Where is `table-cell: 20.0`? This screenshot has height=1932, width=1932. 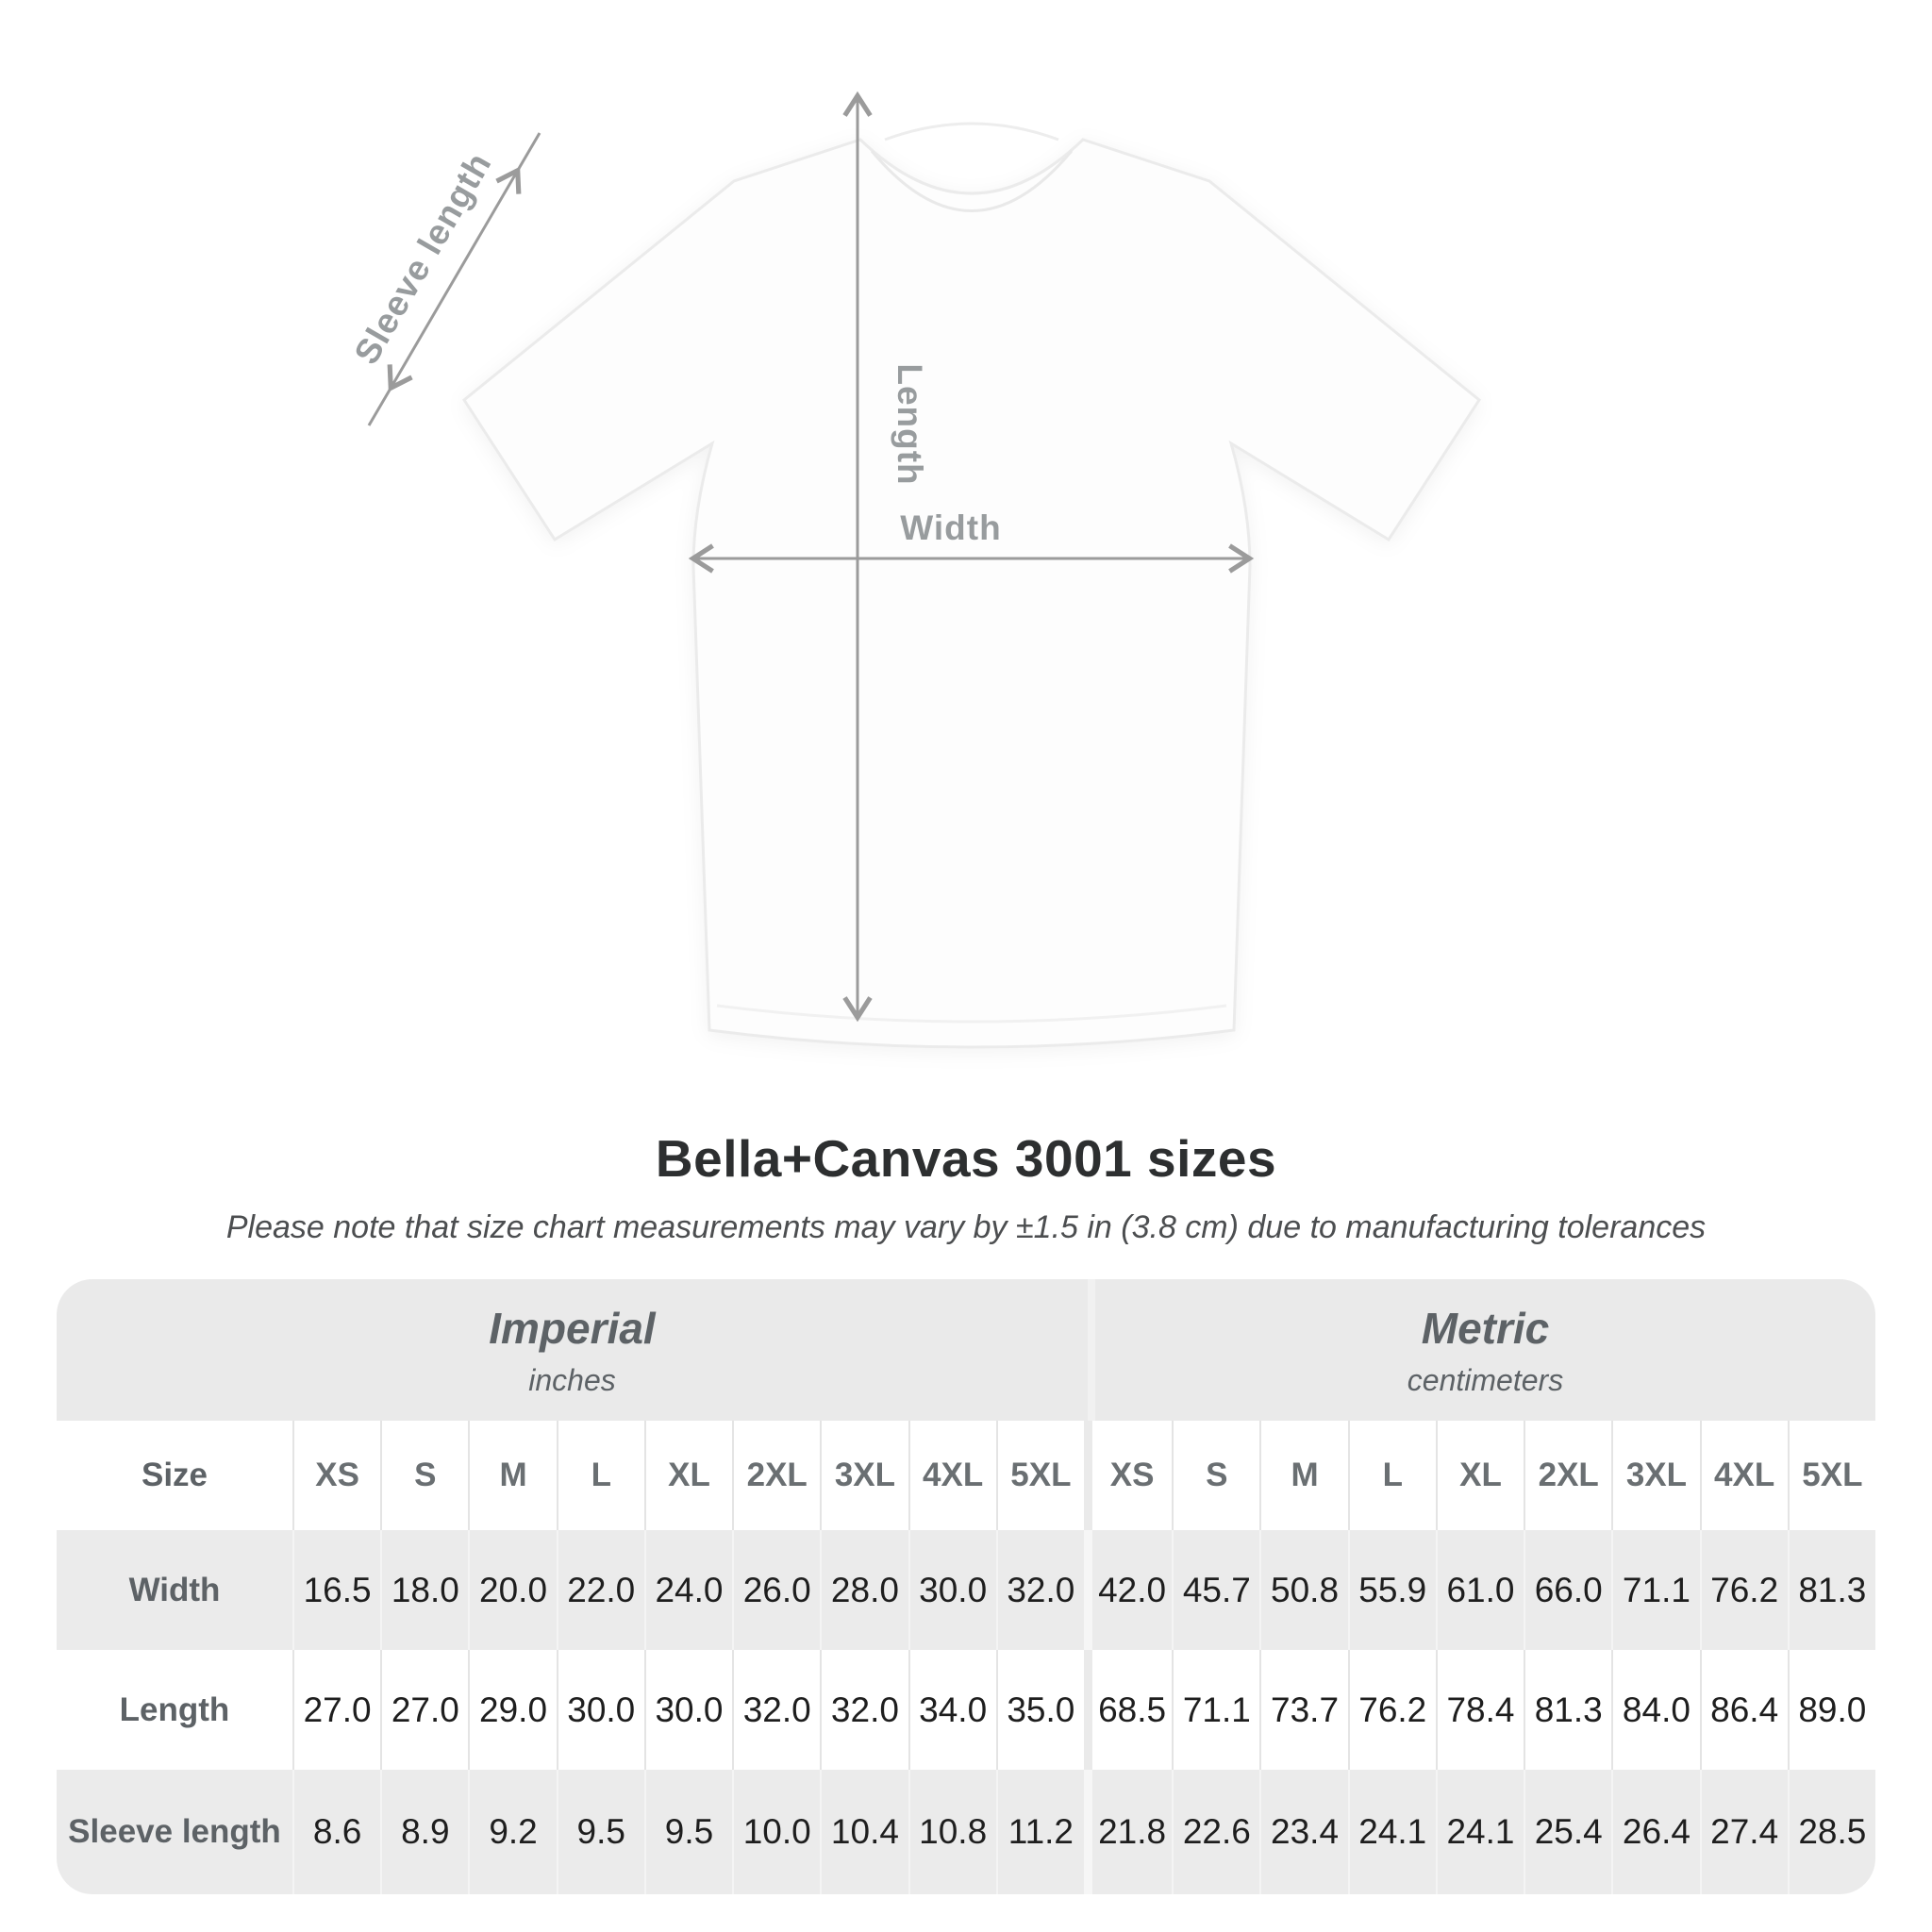
table-cell: 20.0 is located at coordinates (512, 1590).